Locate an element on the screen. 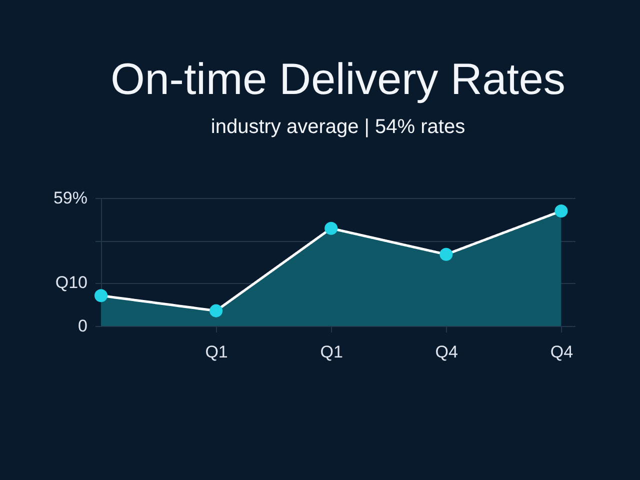 The image size is (640, 480). chart-title: On-time Delivery Rates is located at coordinates (338, 79).